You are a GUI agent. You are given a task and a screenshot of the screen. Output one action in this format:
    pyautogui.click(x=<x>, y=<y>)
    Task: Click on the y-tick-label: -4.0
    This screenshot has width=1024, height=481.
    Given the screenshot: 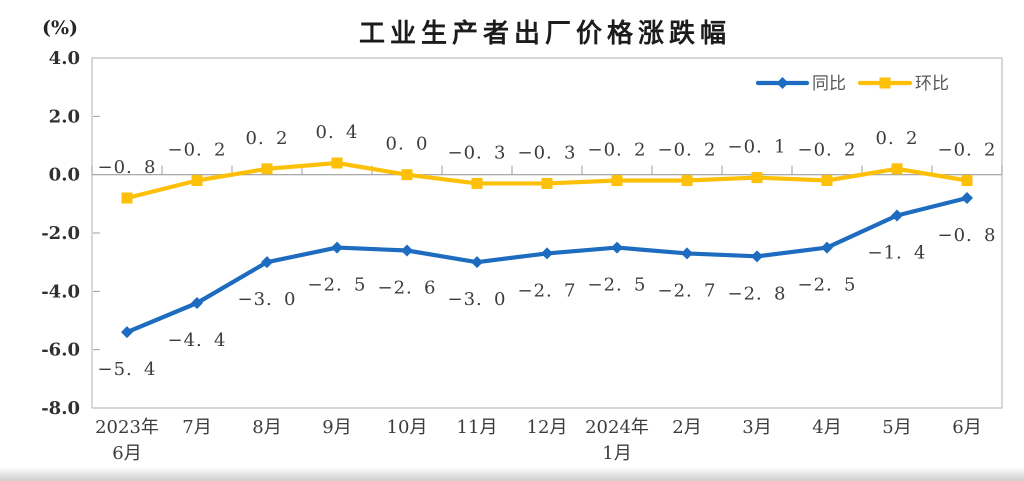 What is the action you would take?
    pyautogui.click(x=60, y=291)
    